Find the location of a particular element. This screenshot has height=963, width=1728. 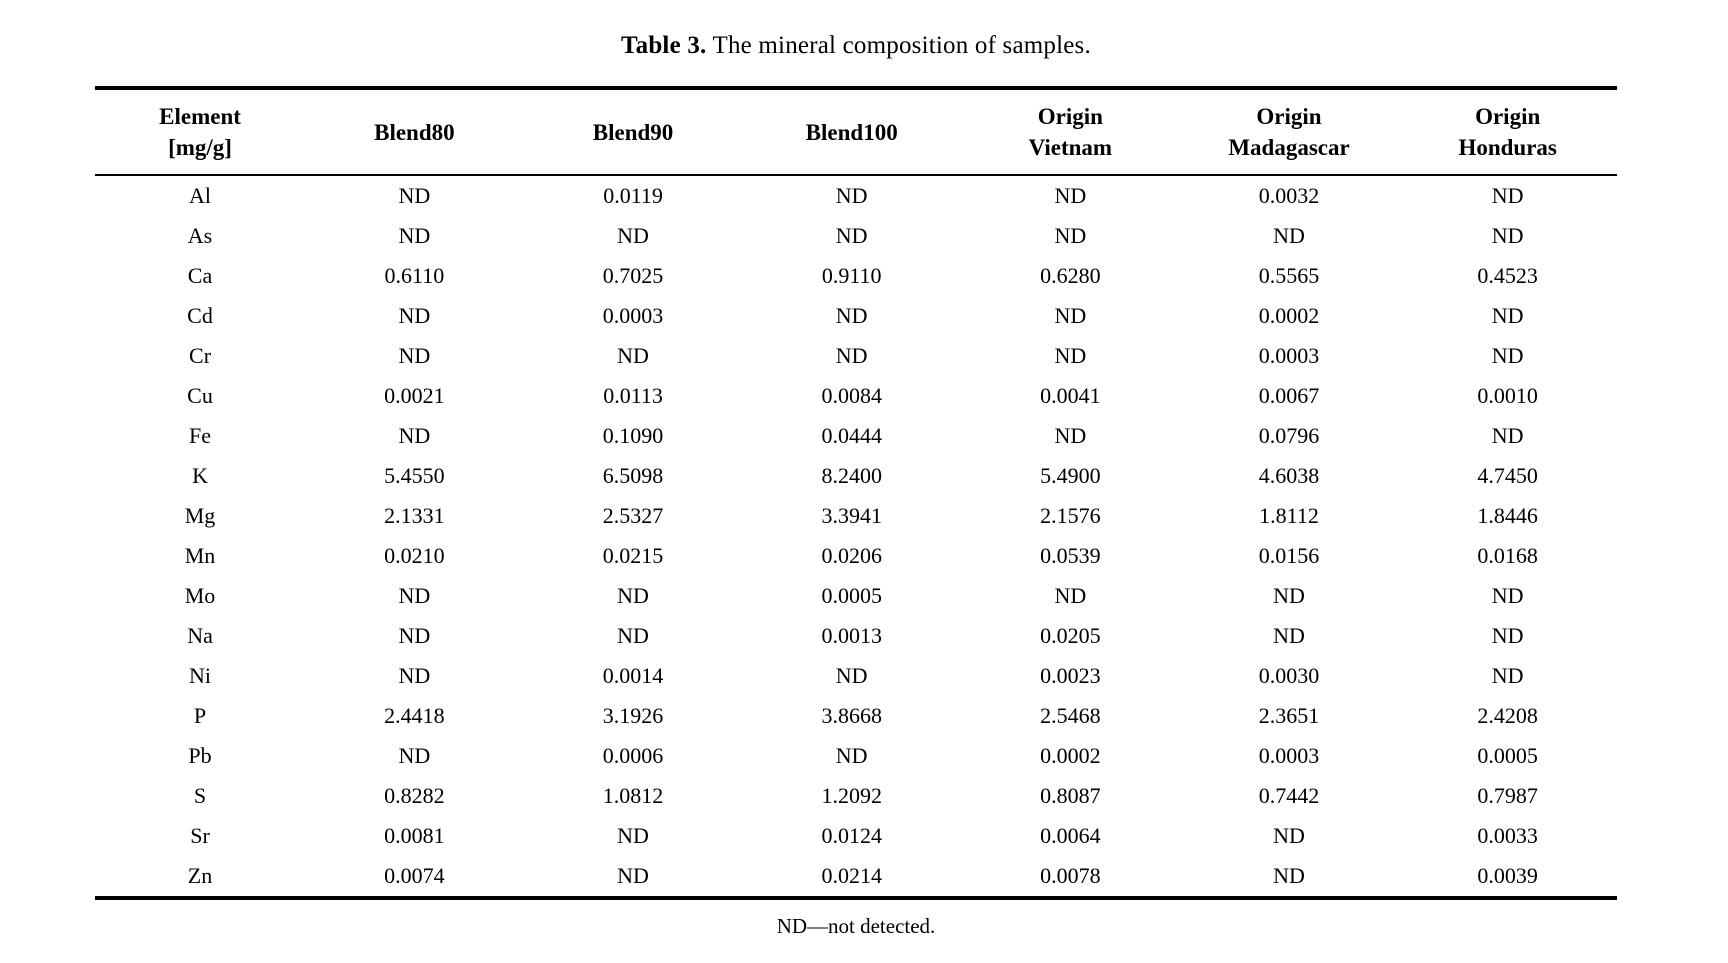

table-row: P 2.4418 3.1926 3.8668 2.5468 2.3651 2.4208 is located at coordinates (856, 716).